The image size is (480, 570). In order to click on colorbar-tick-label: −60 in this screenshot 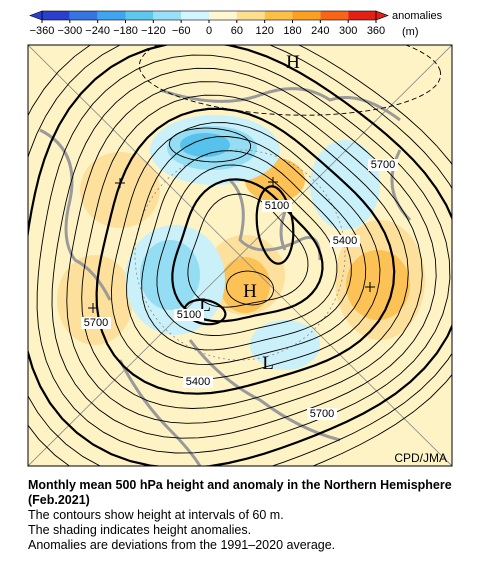, I will do `click(181, 31)`.